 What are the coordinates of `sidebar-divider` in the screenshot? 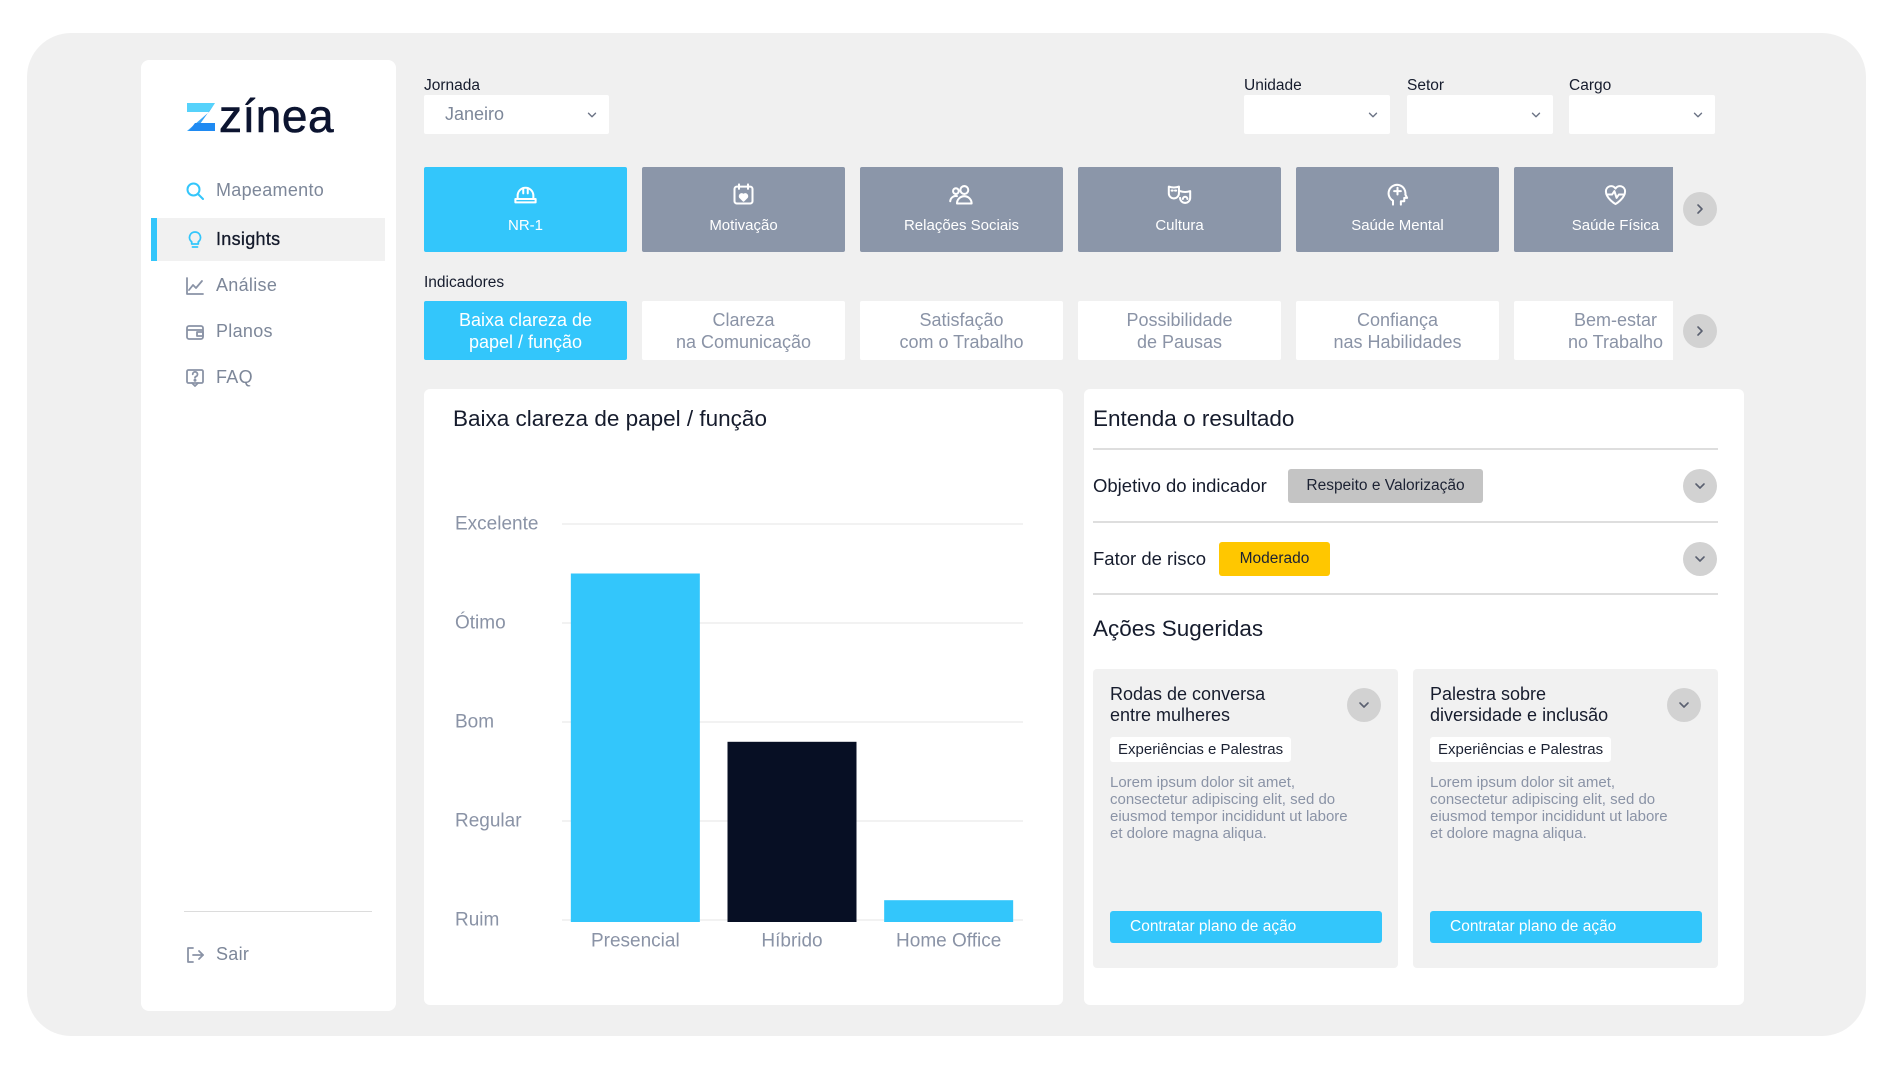 It's located at (278, 911).